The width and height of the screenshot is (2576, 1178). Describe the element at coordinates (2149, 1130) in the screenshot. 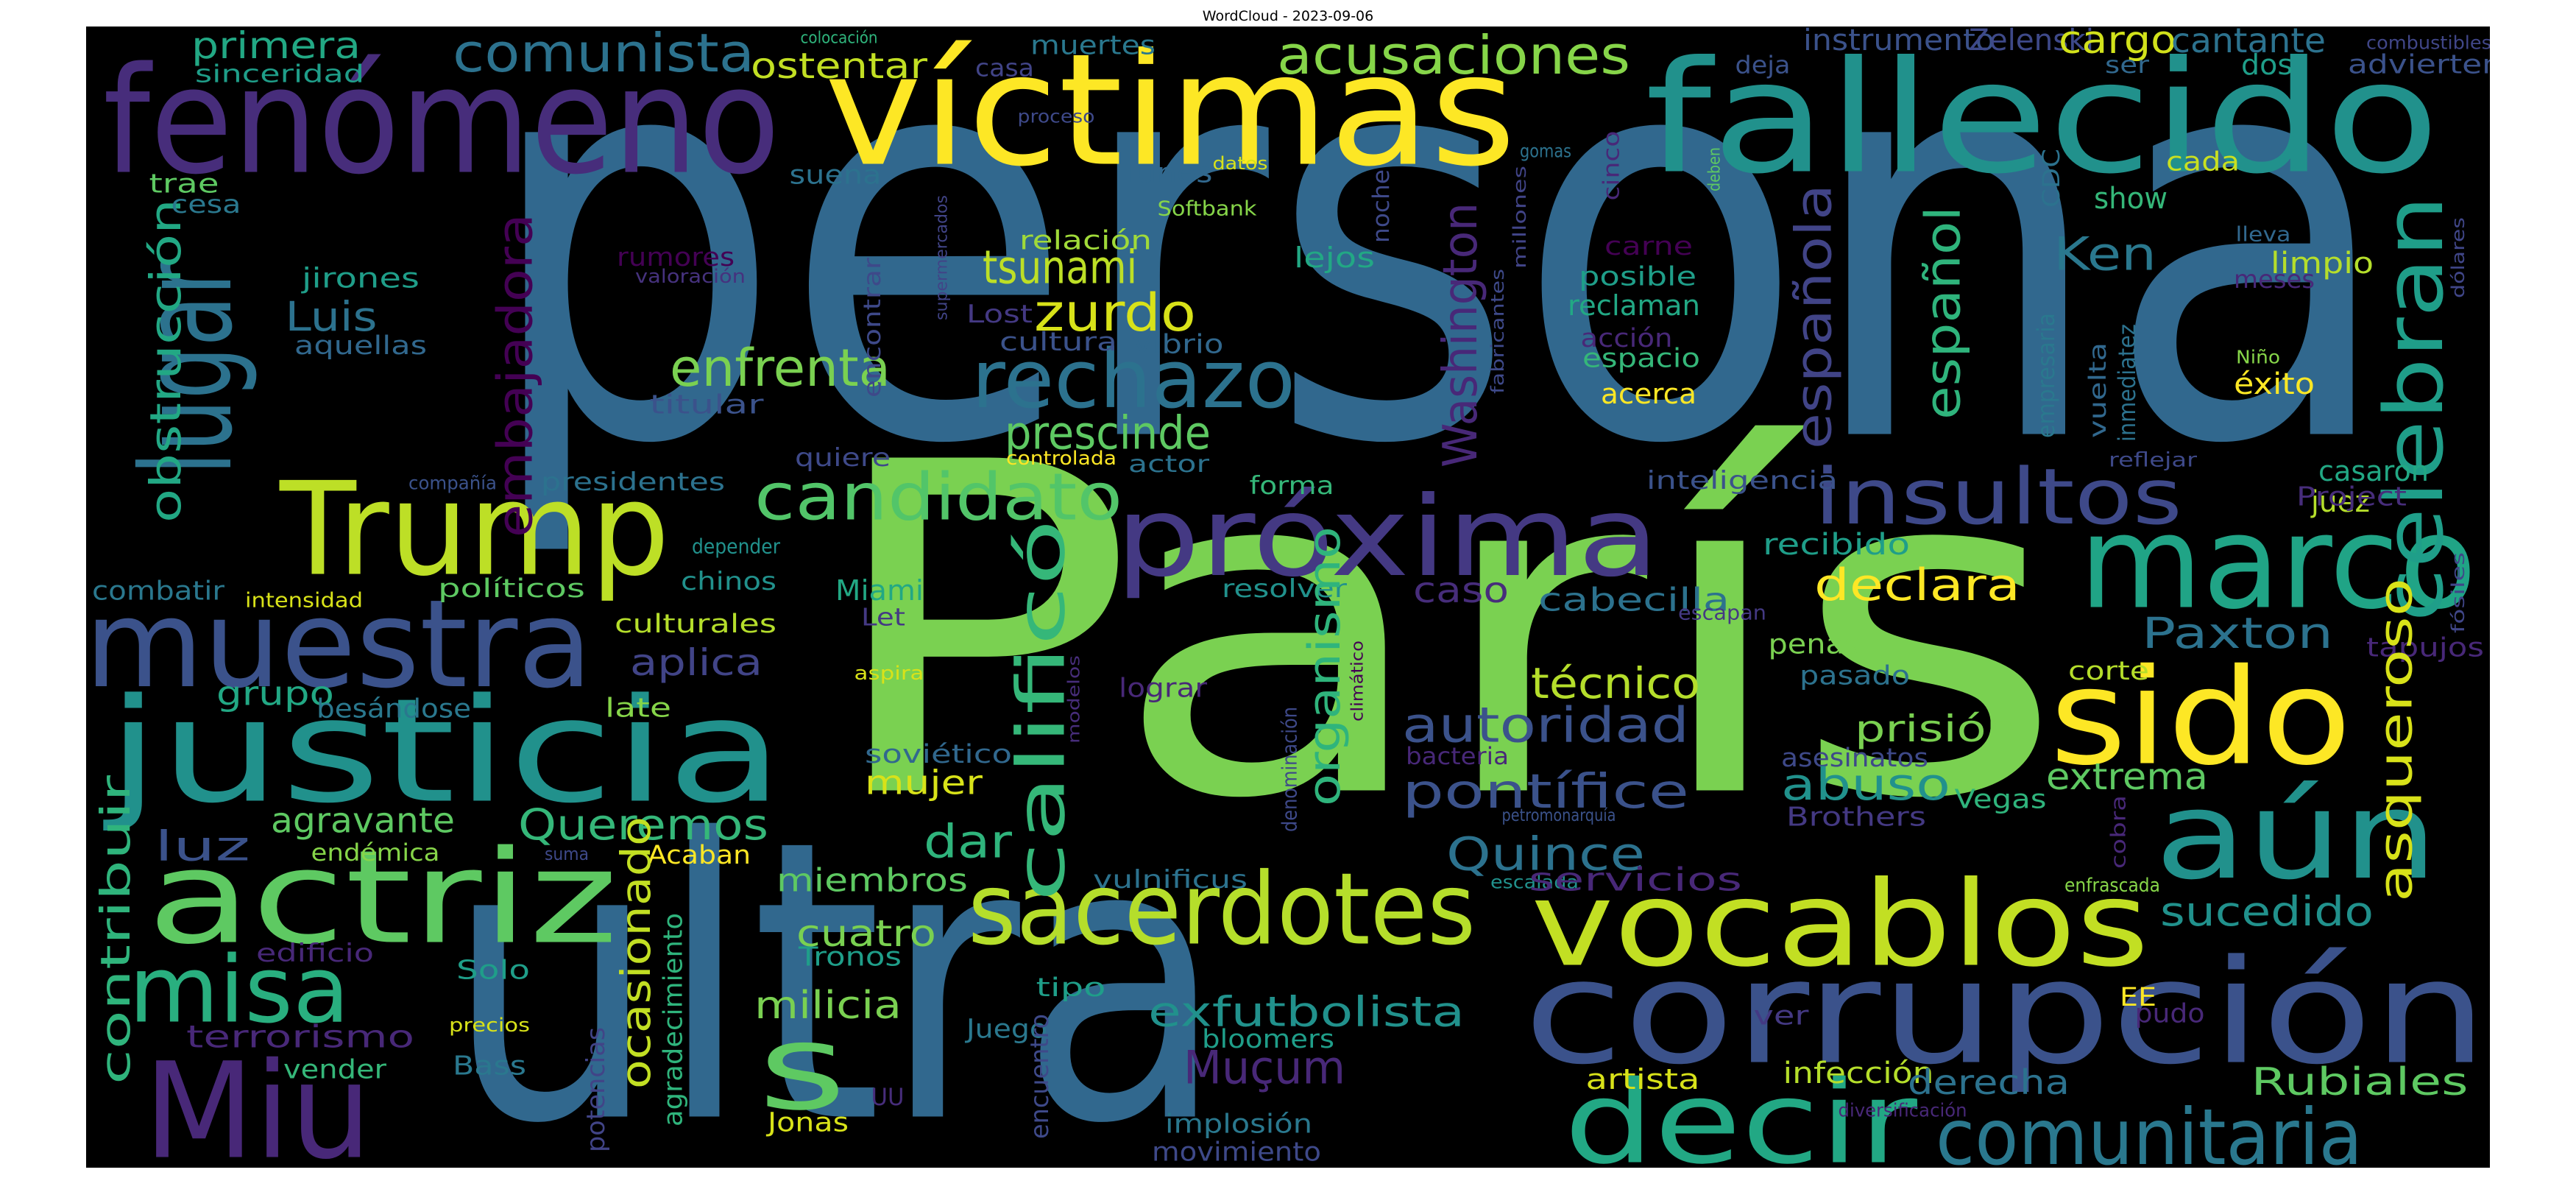

I see `word-comunitaria: comunitaria` at that location.